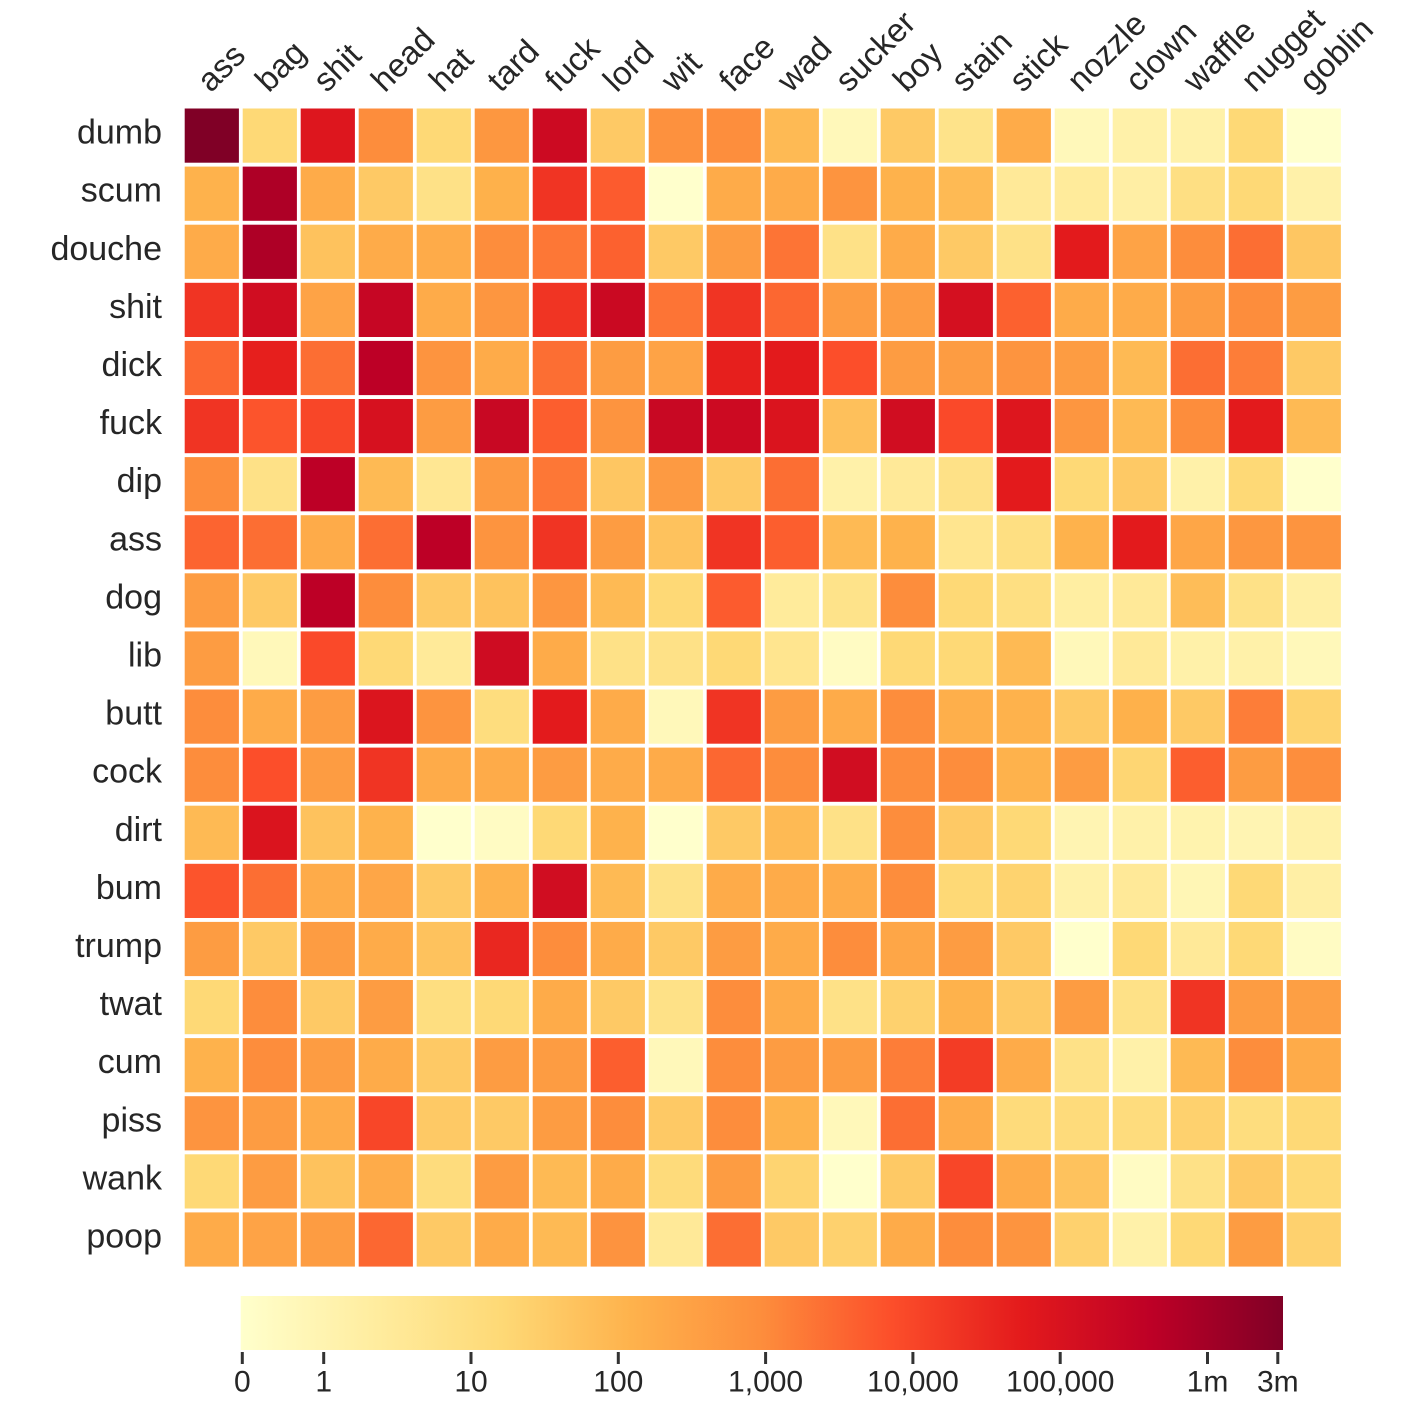  Describe the element at coordinates (135, 307) in the screenshot. I see `svg-text: shit` at that location.